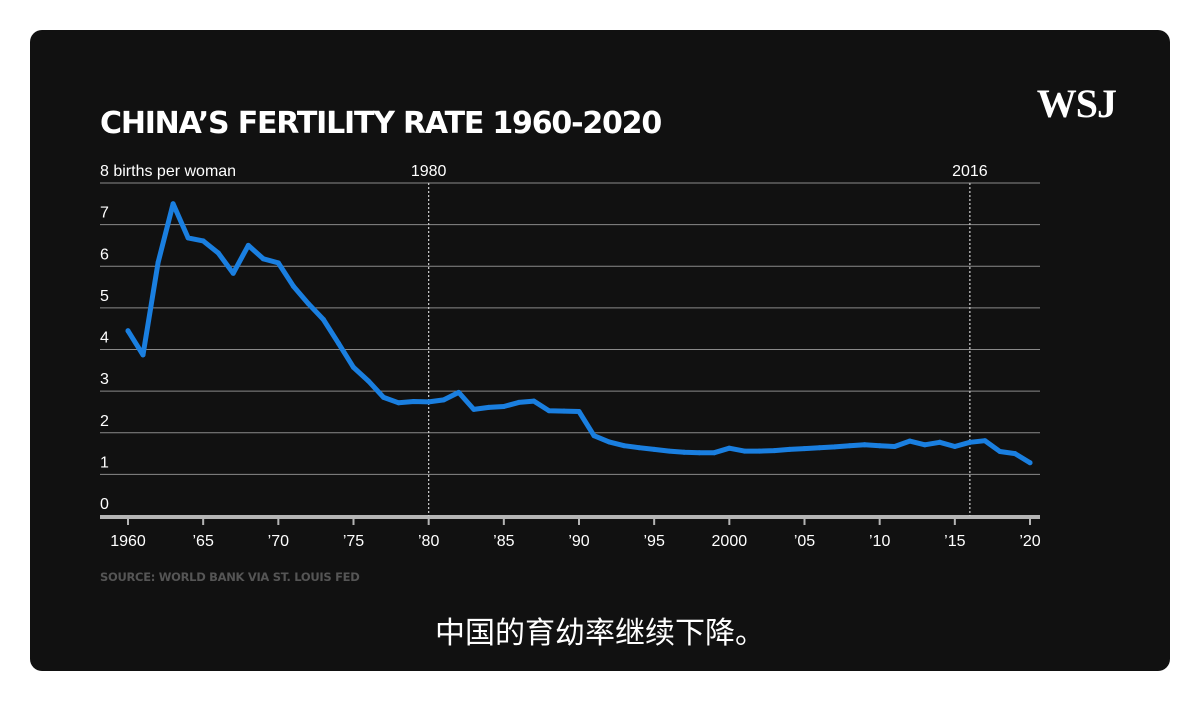 Image resolution: width=1200 pixels, height=701 pixels. What do you see at coordinates (104, 421) in the screenshot?
I see `y-tick-label: 2` at bounding box center [104, 421].